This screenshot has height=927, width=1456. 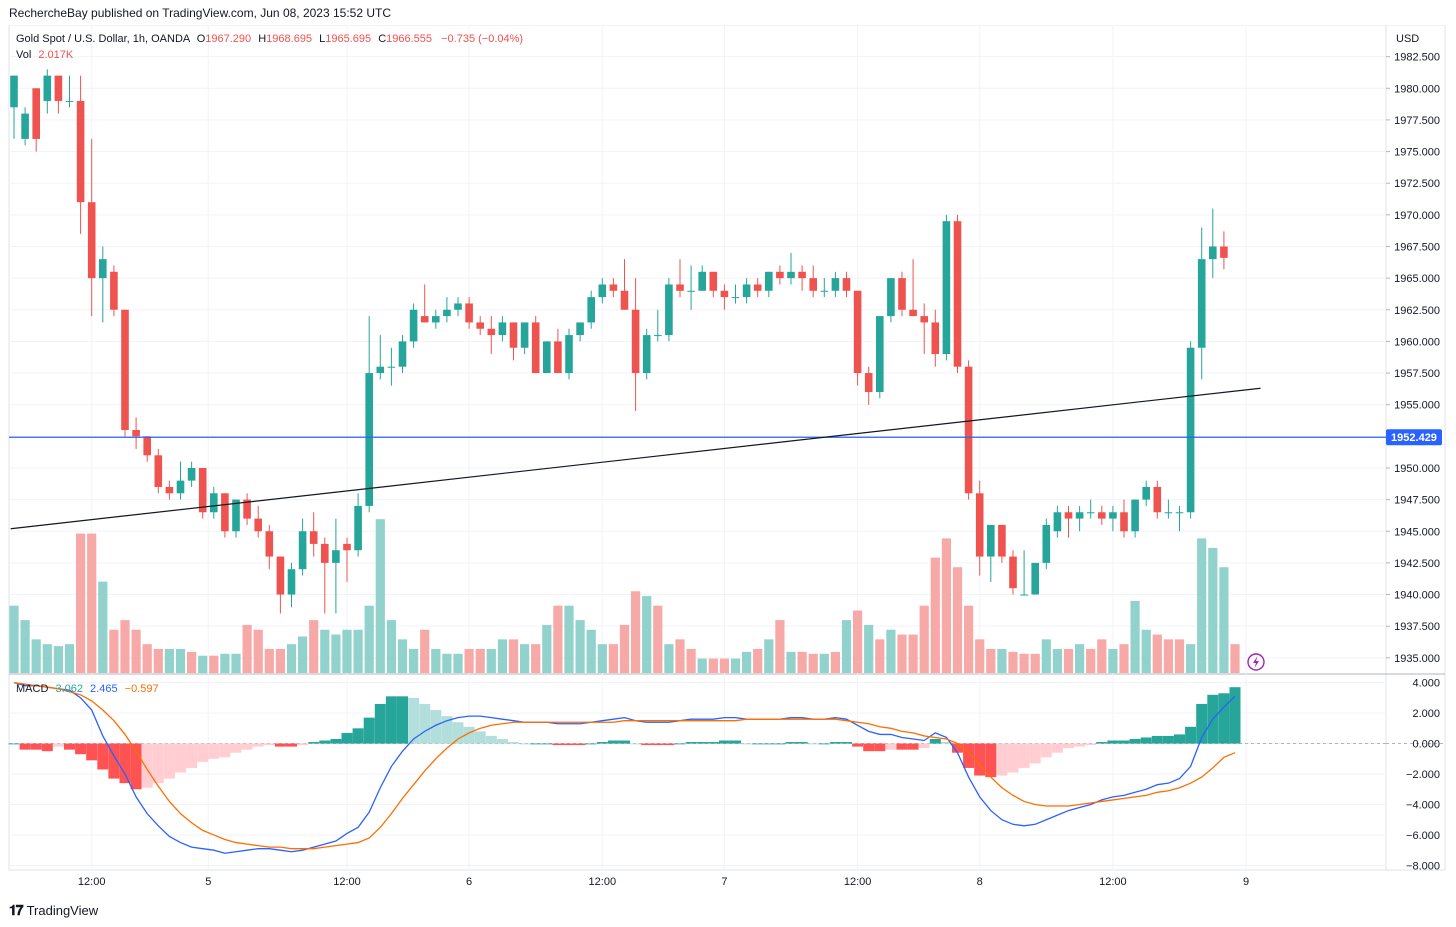 I want to click on macd-tick-label: 2.000, so click(x=1426, y=714).